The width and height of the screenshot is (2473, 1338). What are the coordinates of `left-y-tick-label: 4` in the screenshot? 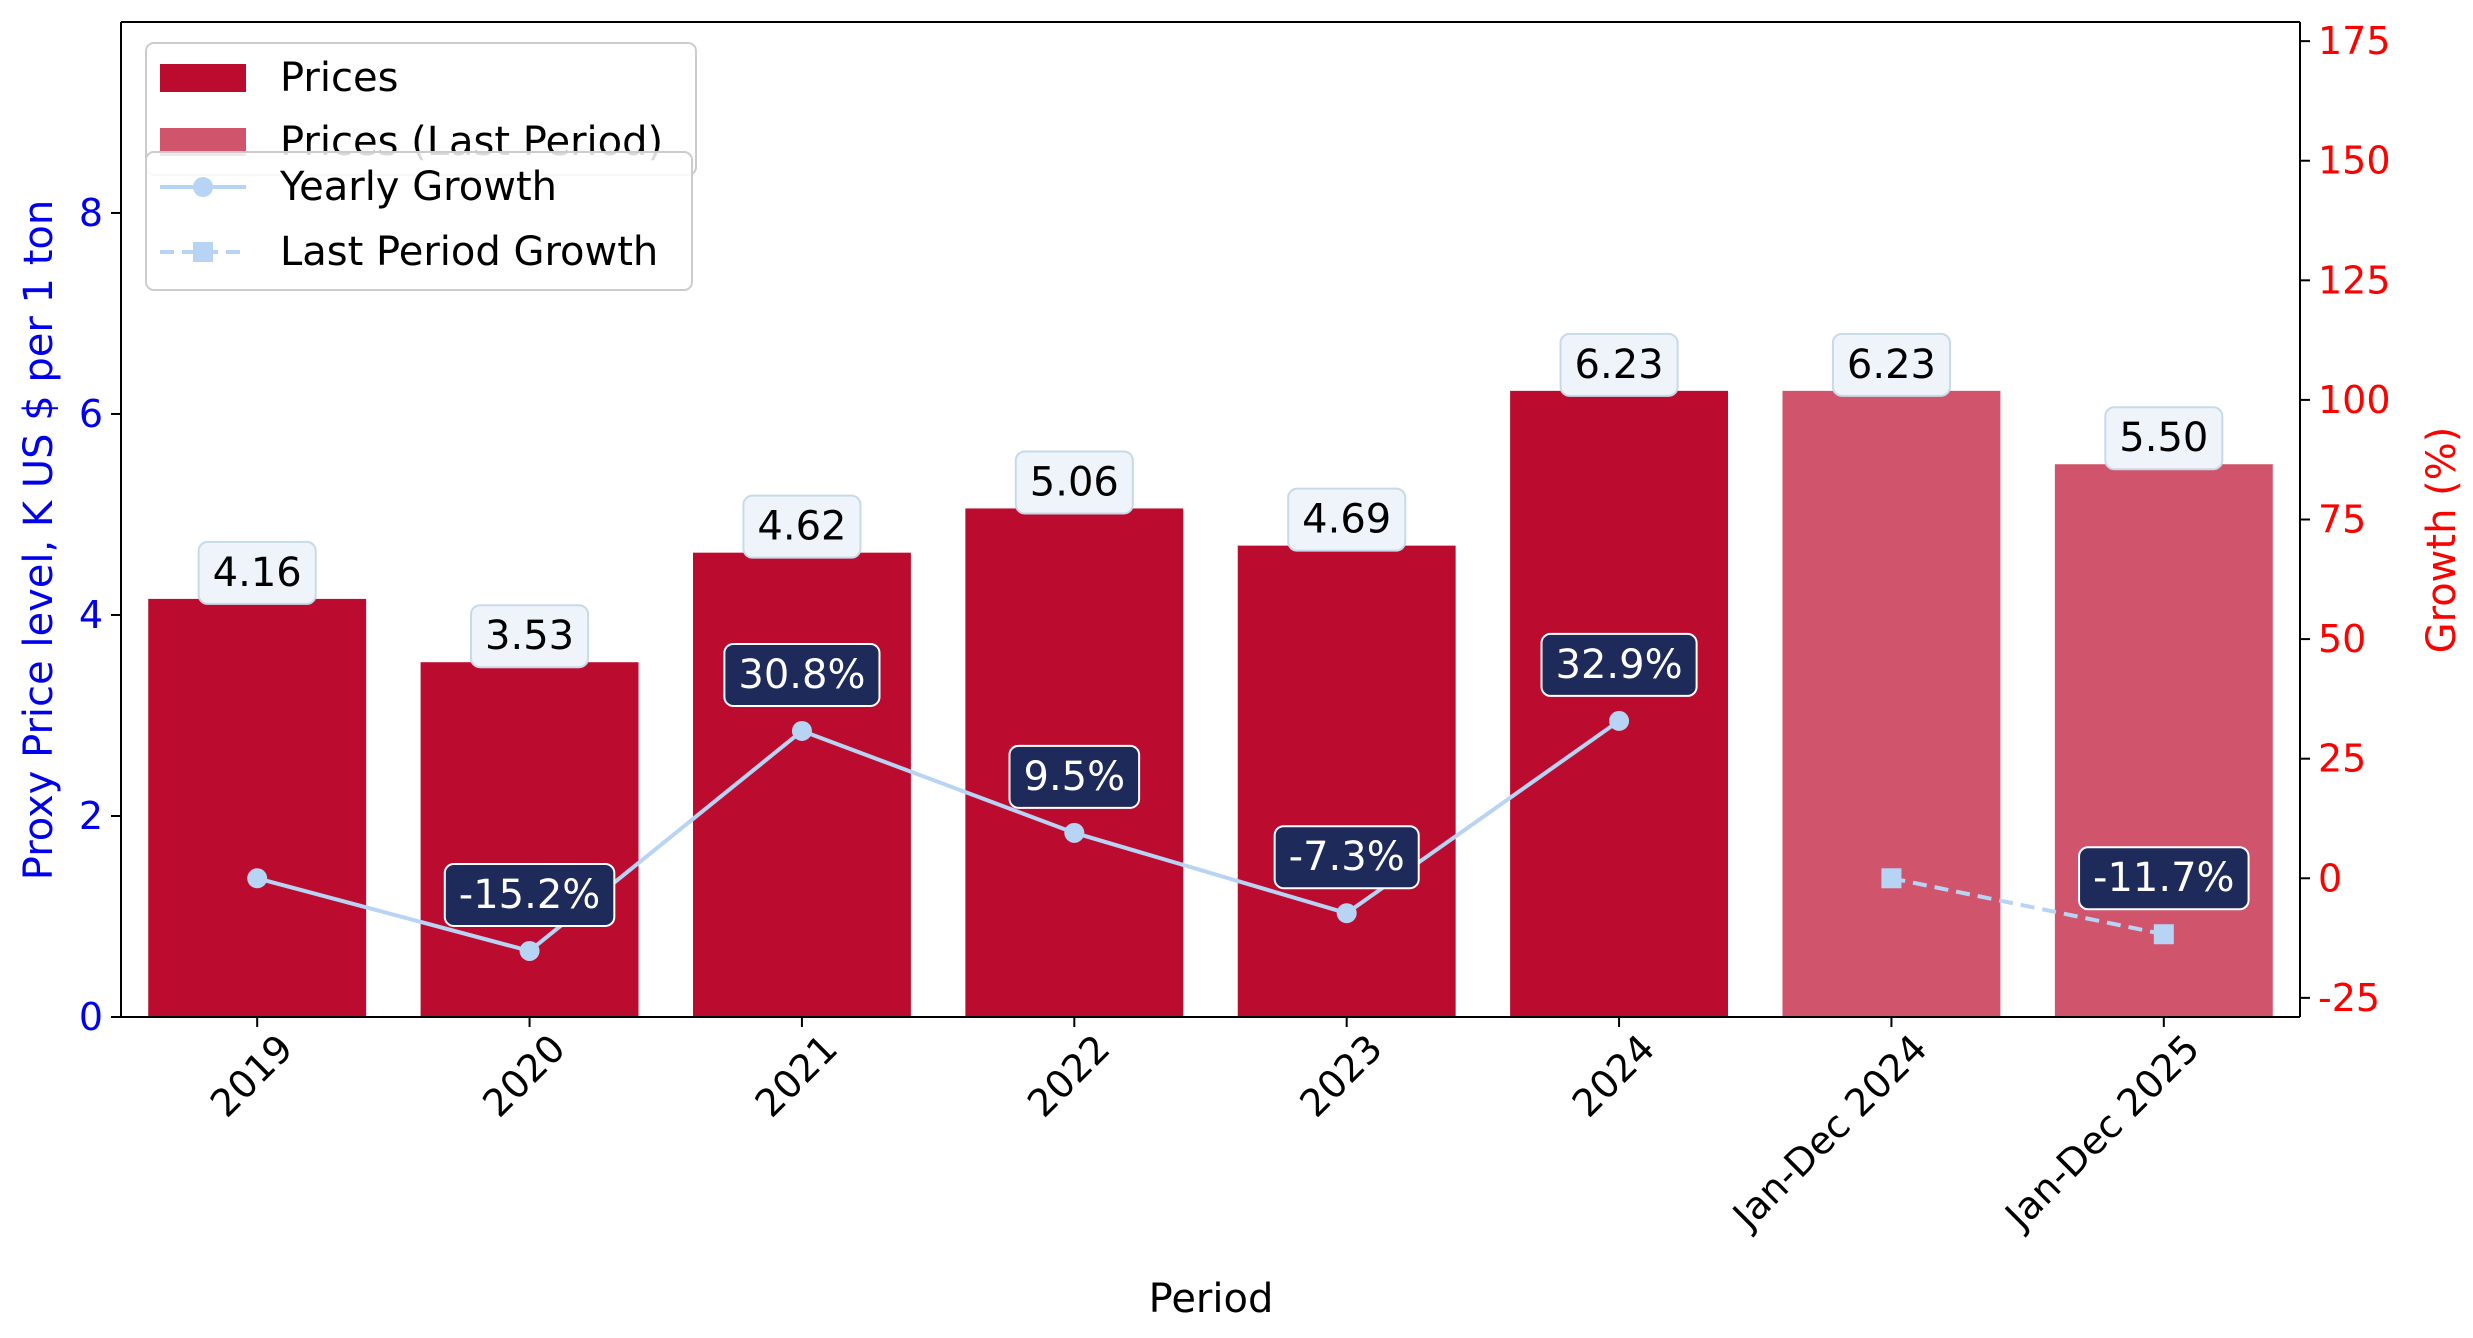 It's located at (91, 615).